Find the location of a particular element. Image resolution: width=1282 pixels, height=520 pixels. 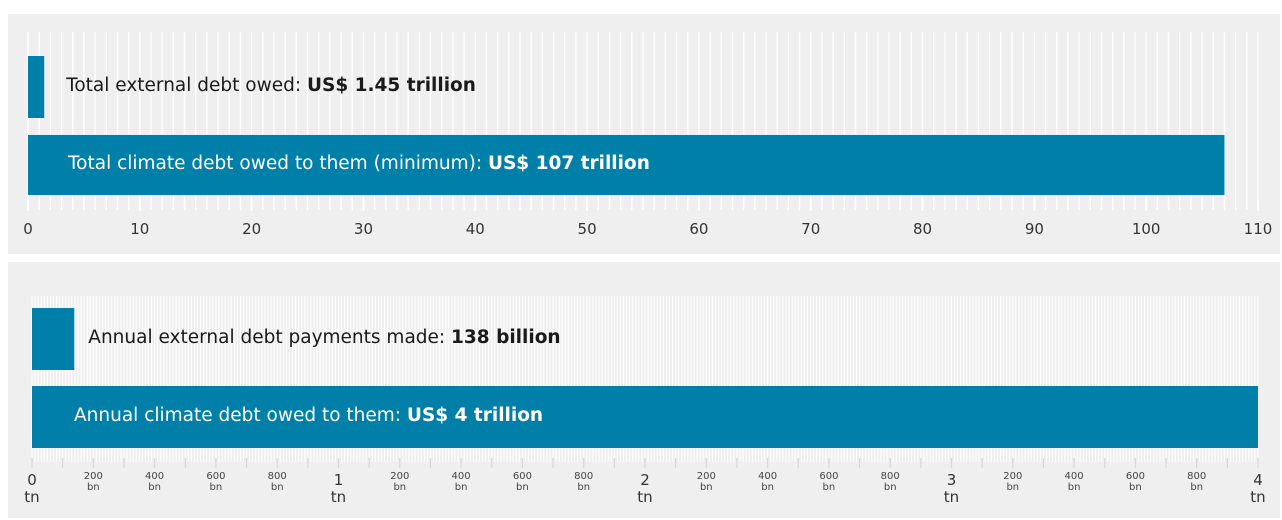

x-tick-label: 20 is located at coordinates (252, 229).